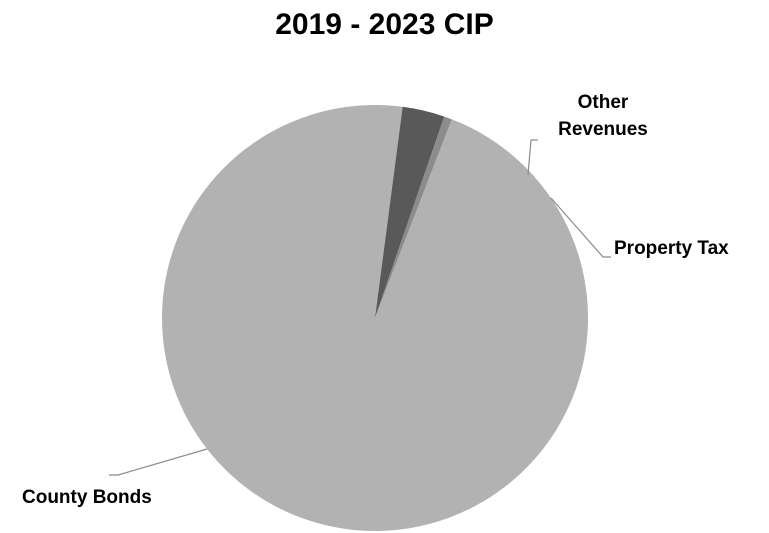 The width and height of the screenshot is (769, 533). I want to click on slice-other-revenues, so click(413, 217).